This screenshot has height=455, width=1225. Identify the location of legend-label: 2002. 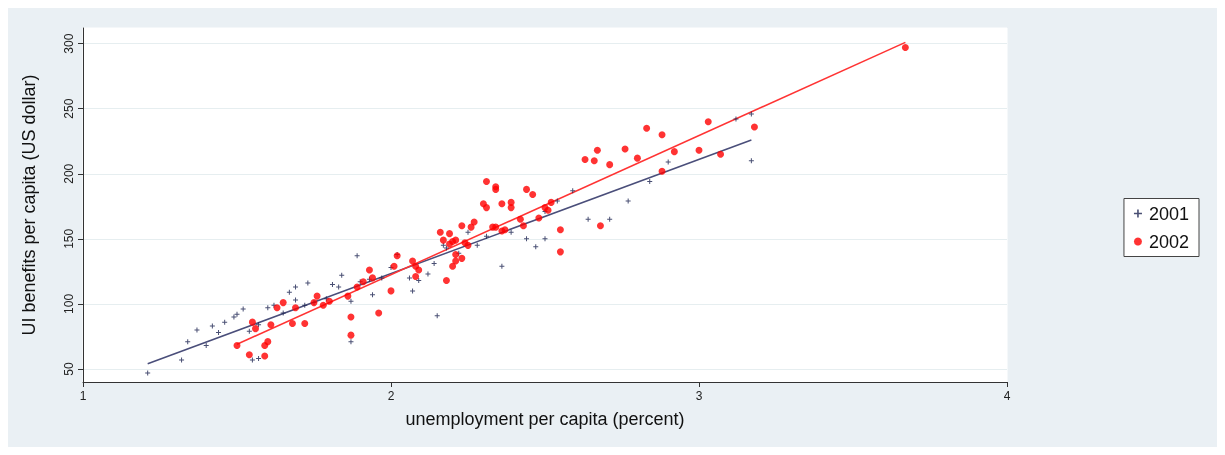
(1168, 241).